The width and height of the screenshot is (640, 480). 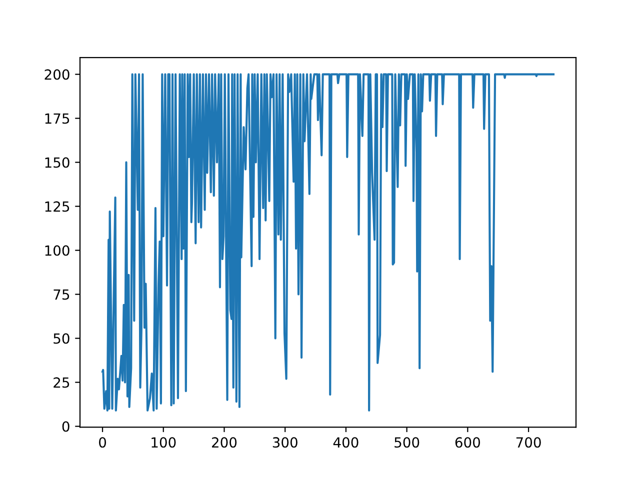 What do you see at coordinates (57, 250) in the screenshot?
I see `y-tick-label: 100` at bounding box center [57, 250].